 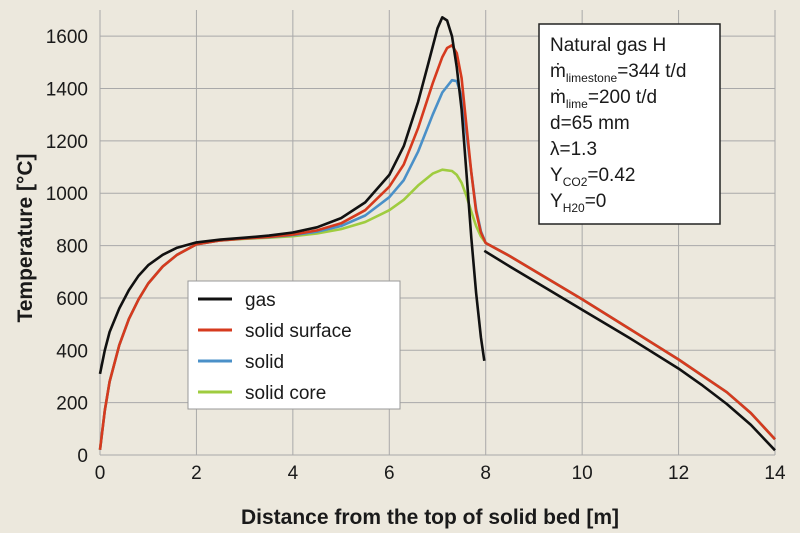 What do you see at coordinates (590, 123) in the screenshot?
I see `annotation-line: d=65 mm` at bounding box center [590, 123].